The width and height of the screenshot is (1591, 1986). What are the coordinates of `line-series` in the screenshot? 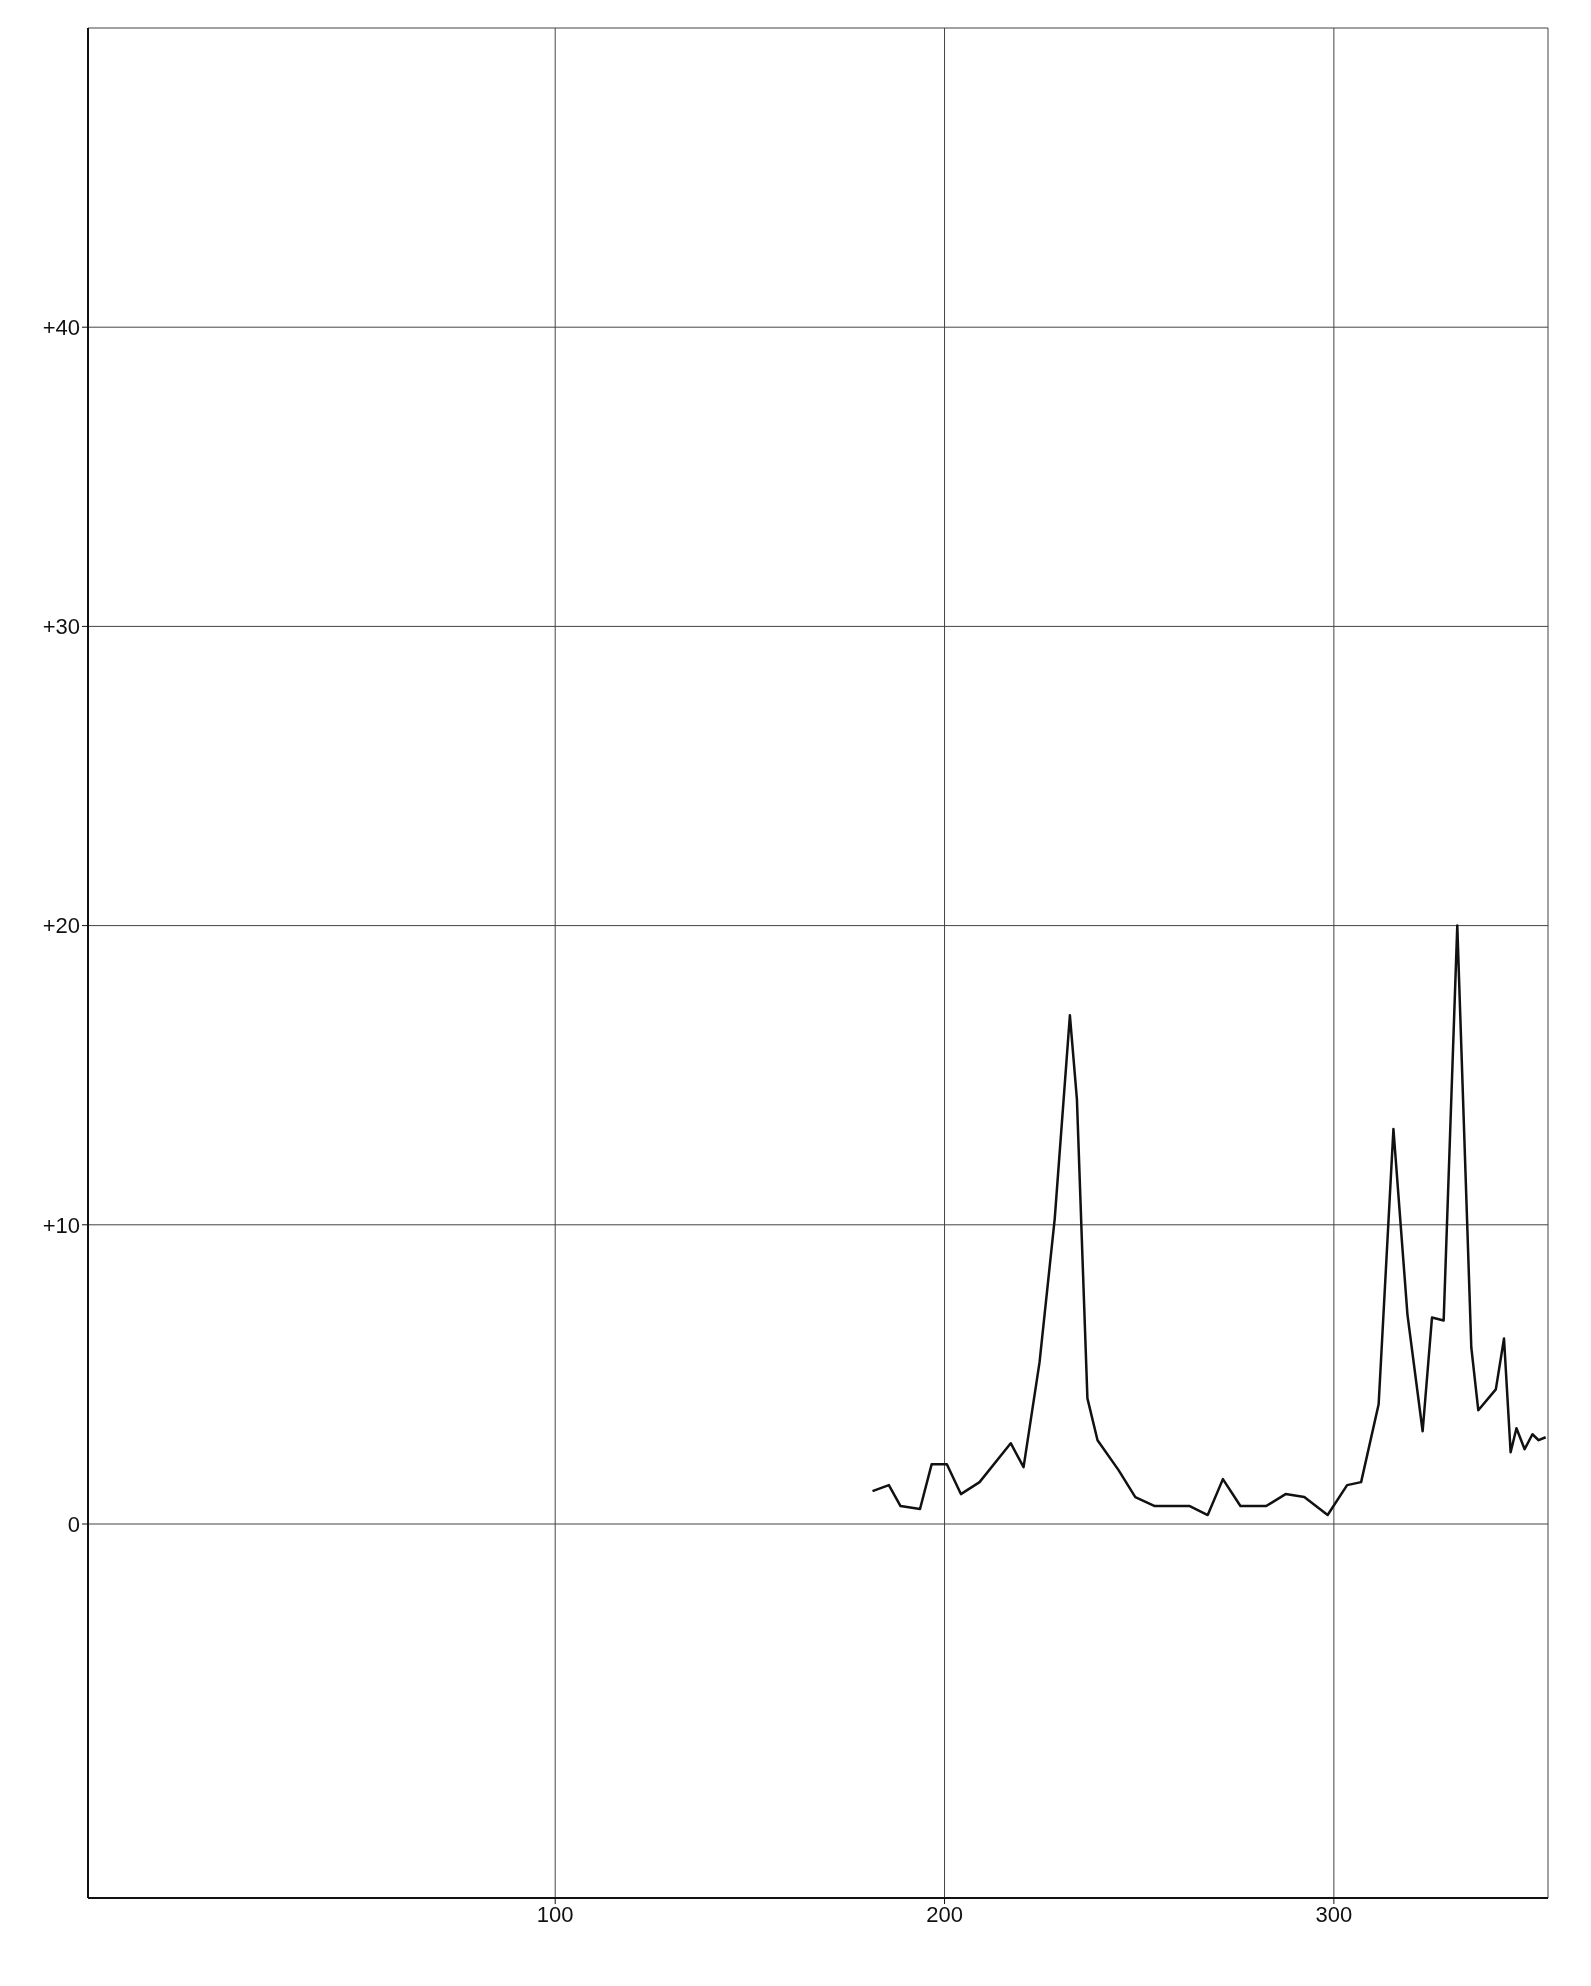 It's located at (1209, 1220).